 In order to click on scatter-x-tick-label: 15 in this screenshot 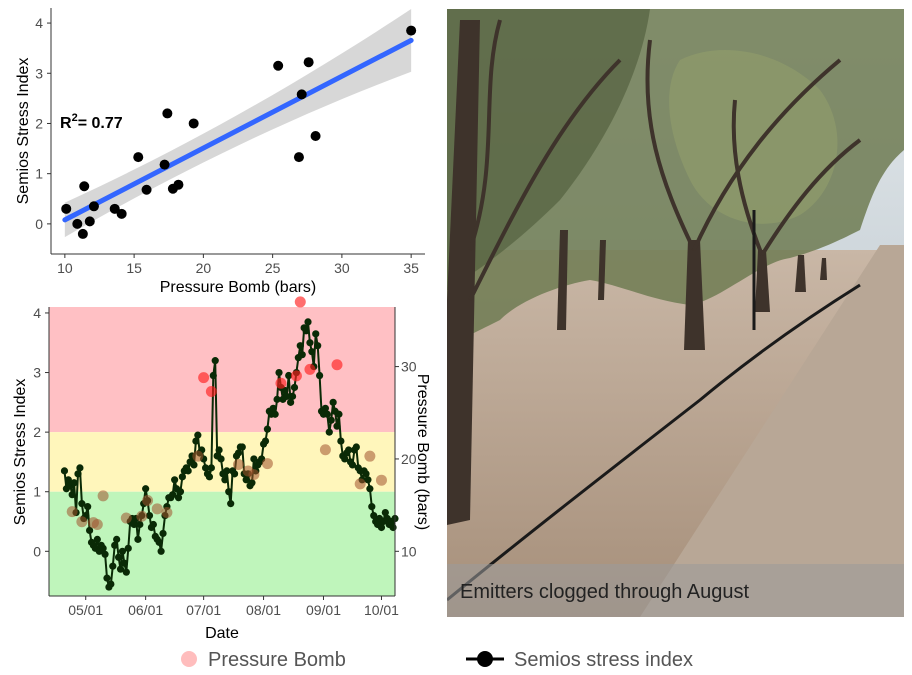, I will do `click(134, 268)`.